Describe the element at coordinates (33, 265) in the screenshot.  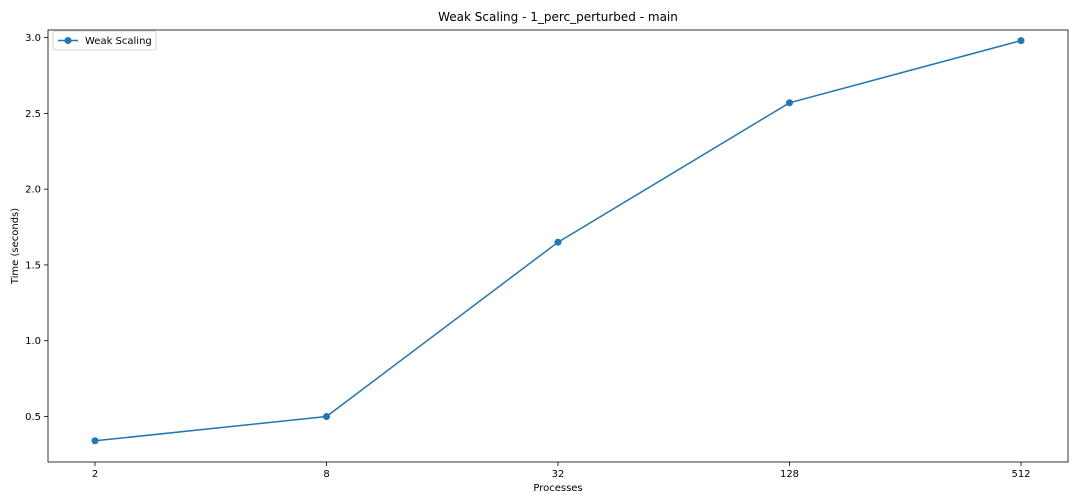
I see `y-tick-label: 1.5` at that location.